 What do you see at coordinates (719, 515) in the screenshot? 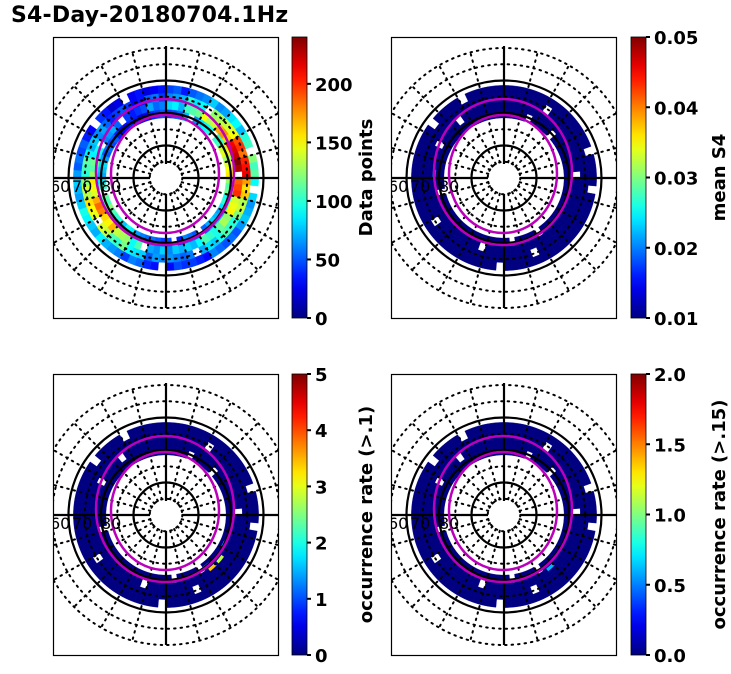
I see `colorbar-label: occurrence rate (>.15)` at bounding box center [719, 515].